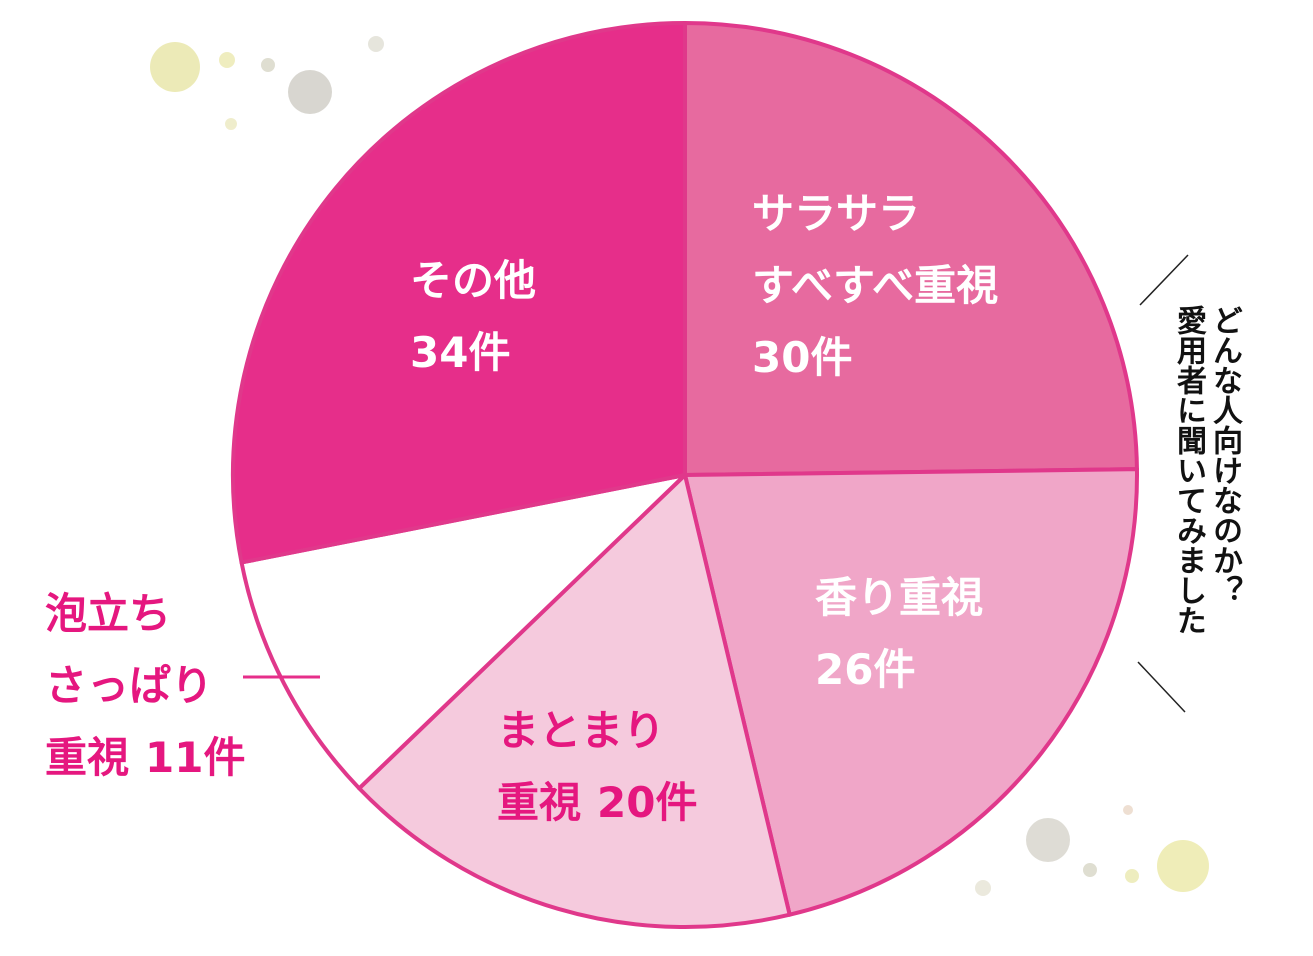 The width and height of the screenshot is (1313, 956). Describe the element at coordinates (1206, 470) in the screenshot. I see `annotation: どんな人向けなのか？ 愛用者に聞いてみました` at that location.